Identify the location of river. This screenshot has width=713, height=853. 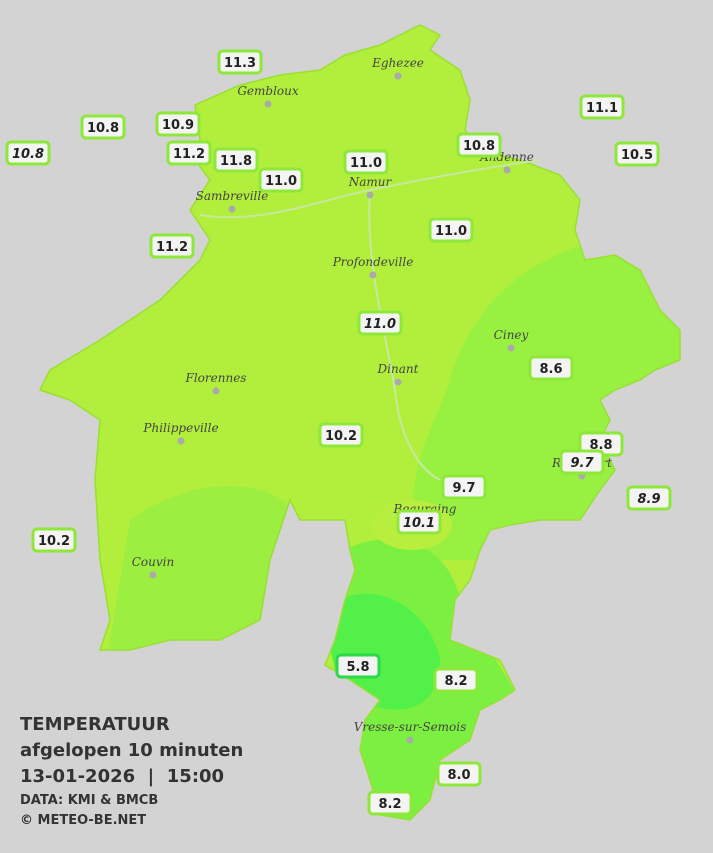
(404, 335).